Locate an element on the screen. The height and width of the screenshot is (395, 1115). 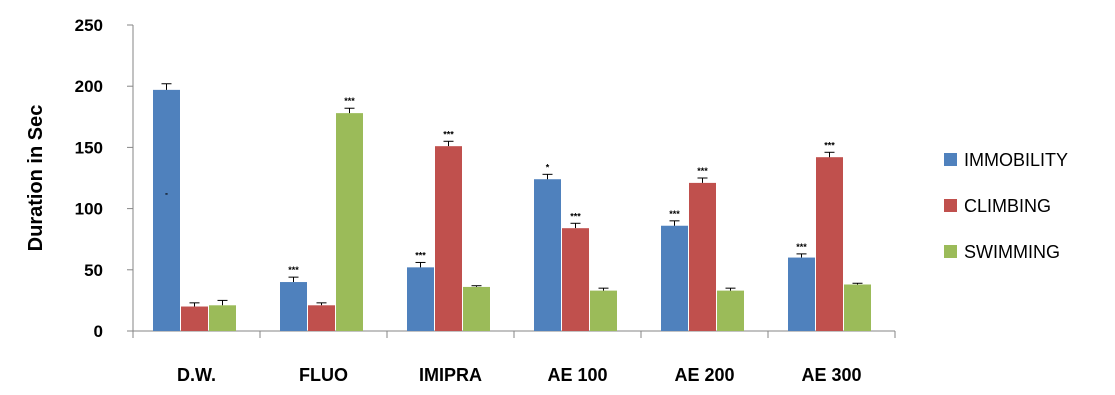
y-tick-label: 150 is located at coordinates (89, 147).